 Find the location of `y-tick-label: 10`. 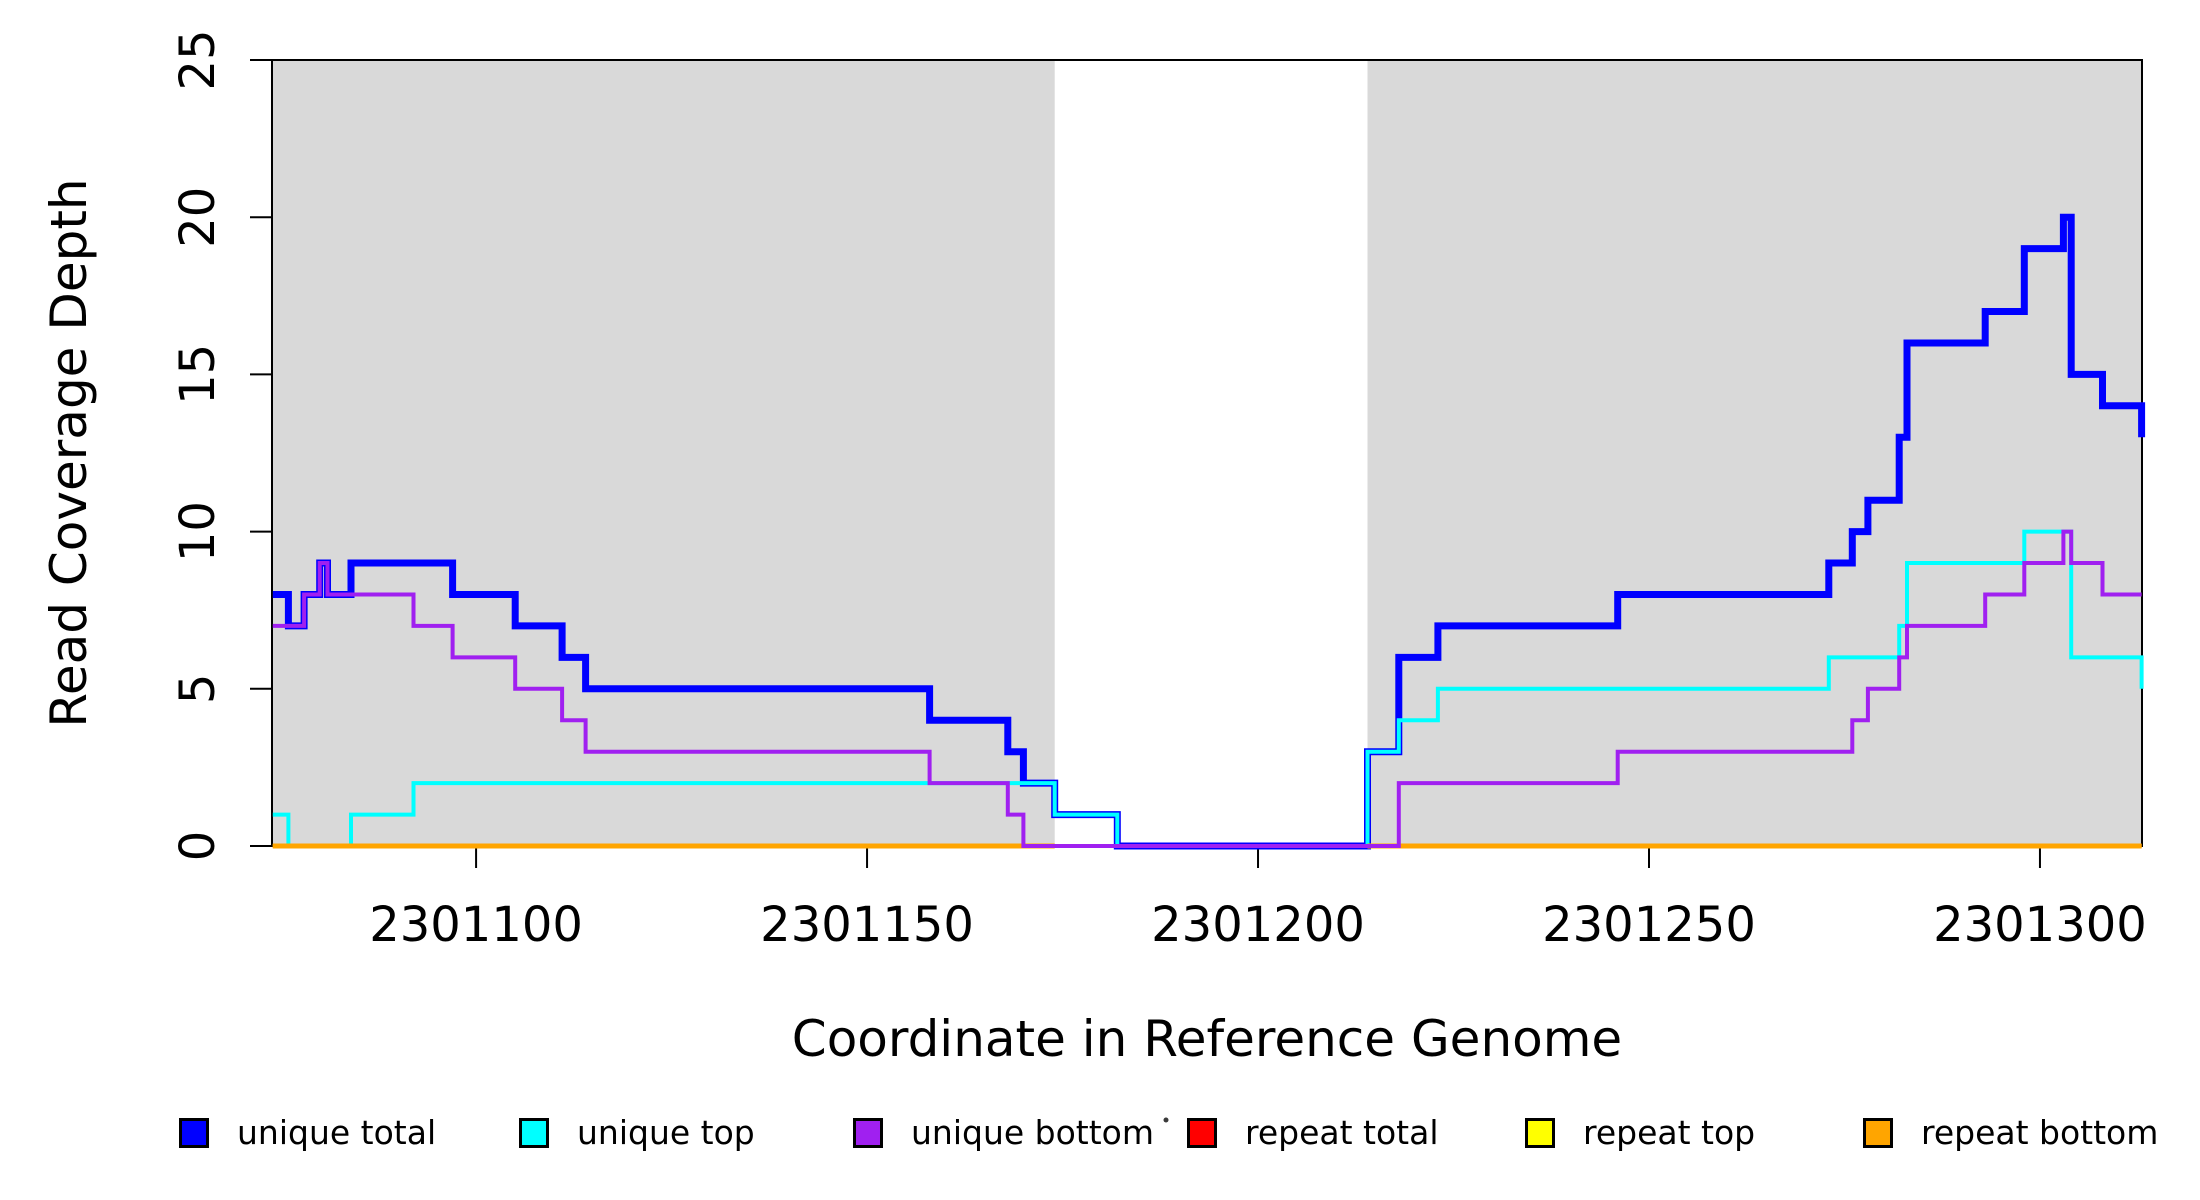

y-tick-label: 10 is located at coordinates (198, 531).